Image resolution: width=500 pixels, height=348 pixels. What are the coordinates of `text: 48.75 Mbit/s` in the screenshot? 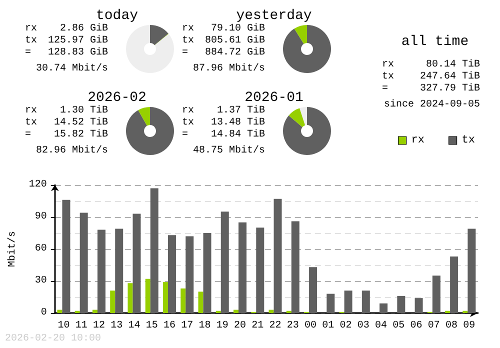 It's located at (228, 150).